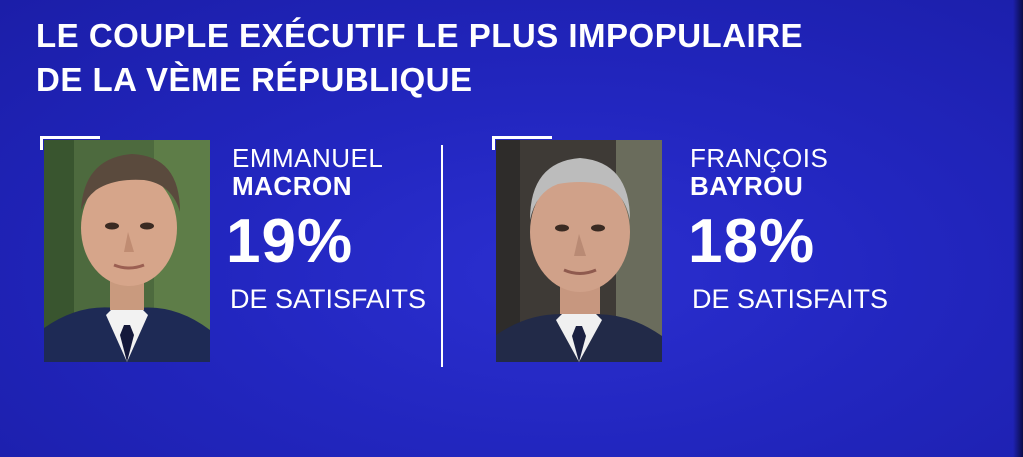 The height and width of the screenshot is (457, 1023). What do you see at coordinates (308, 158) in the screenshot?
I see `first-name-macron: EMMANUEL` at bounding box center [308, 158].